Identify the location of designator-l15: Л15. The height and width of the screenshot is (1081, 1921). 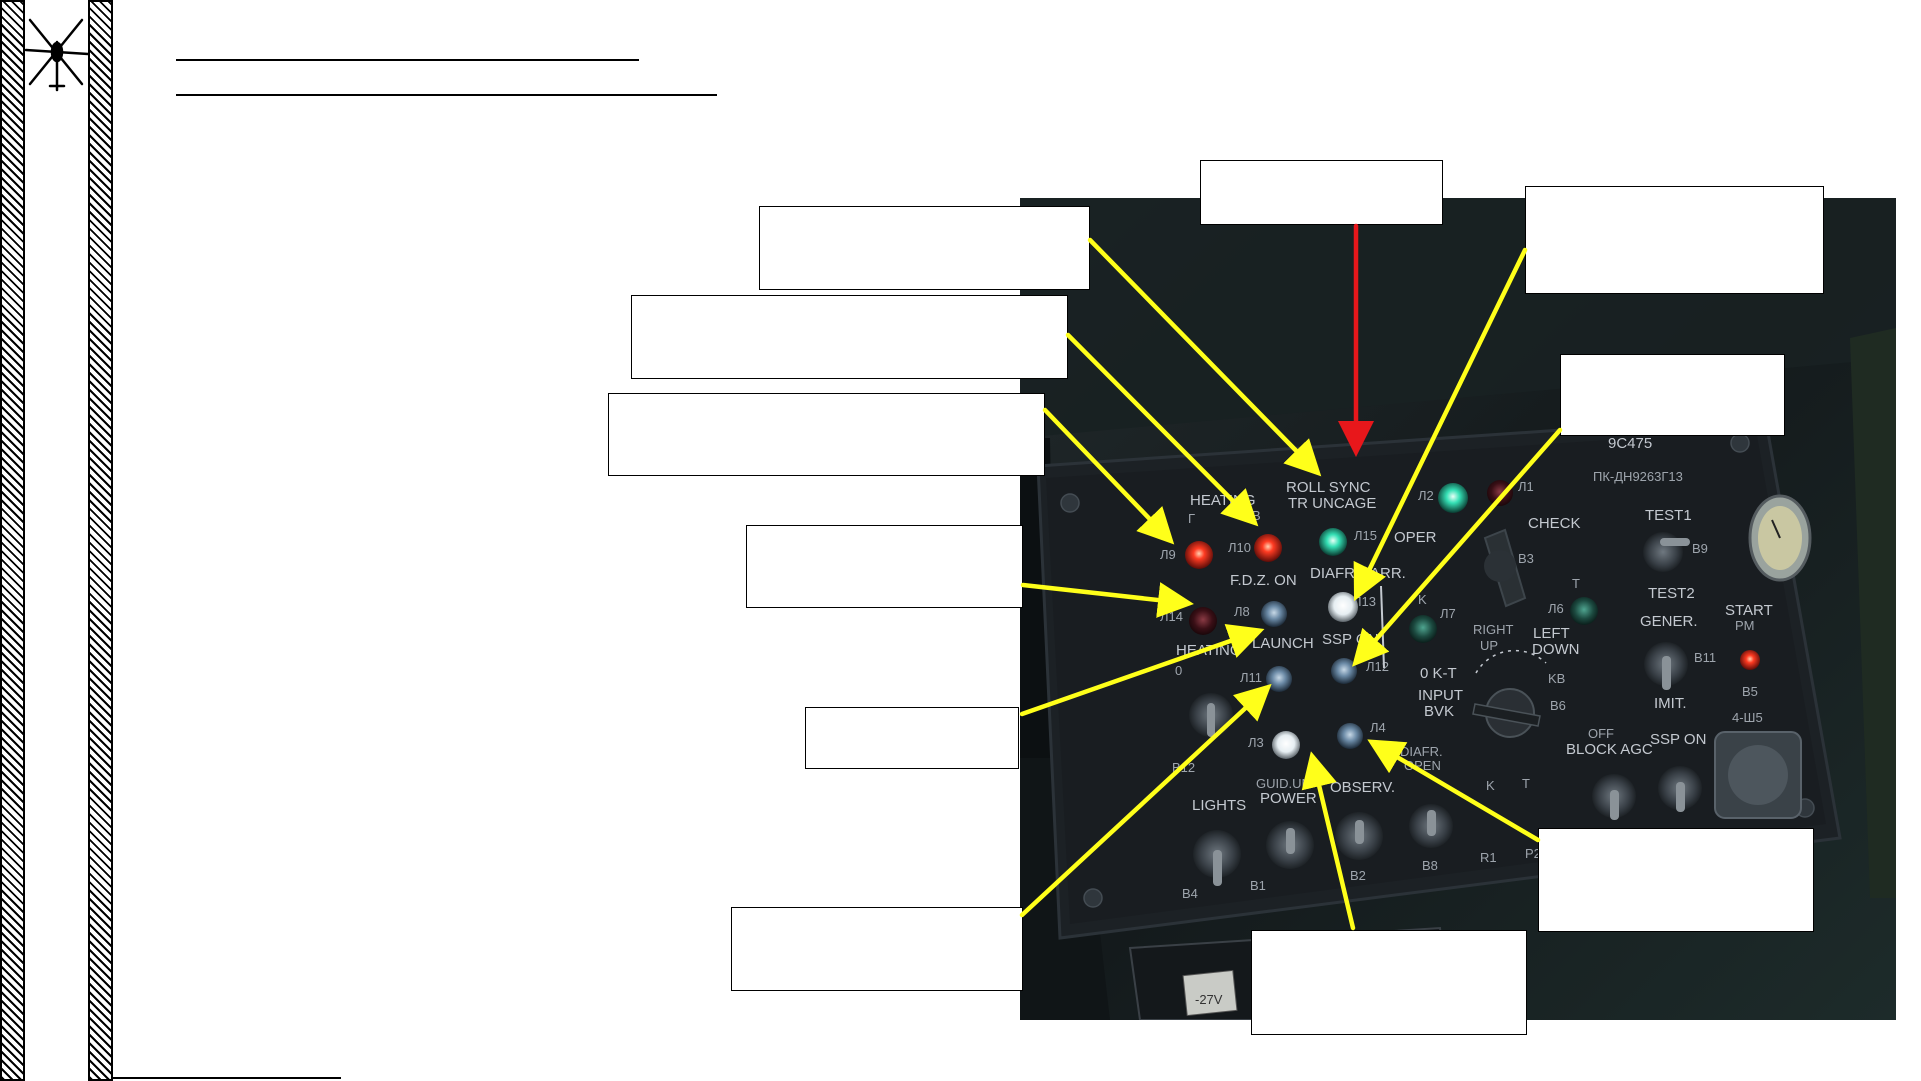
(1365, 535).